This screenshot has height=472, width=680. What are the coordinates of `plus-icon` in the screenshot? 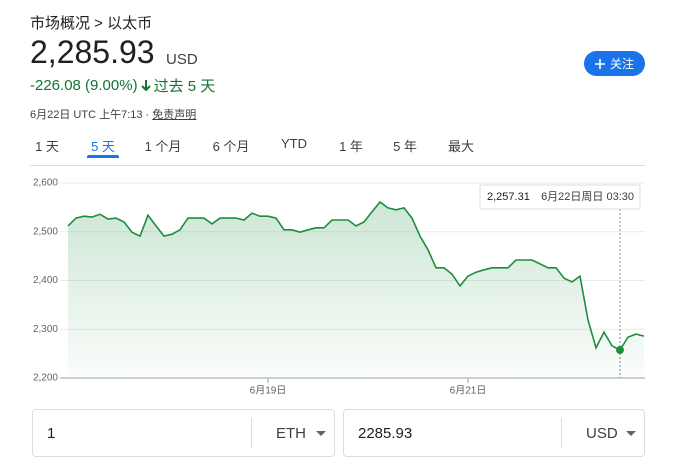 It's located at (599, 63).